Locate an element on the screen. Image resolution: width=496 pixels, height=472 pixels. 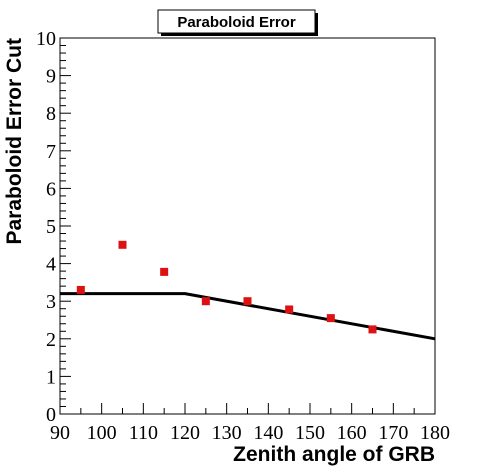
x-tick-label: 140 is located at coordinates (268, 433).